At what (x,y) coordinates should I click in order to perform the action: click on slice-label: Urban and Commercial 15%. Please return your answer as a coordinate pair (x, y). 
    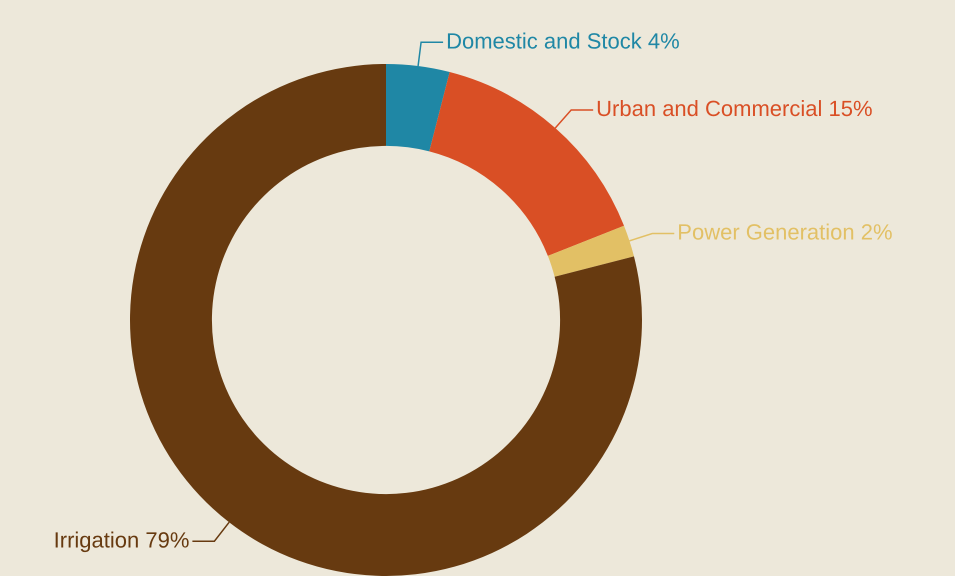
    Looking at the image, I should click on (734, 109).